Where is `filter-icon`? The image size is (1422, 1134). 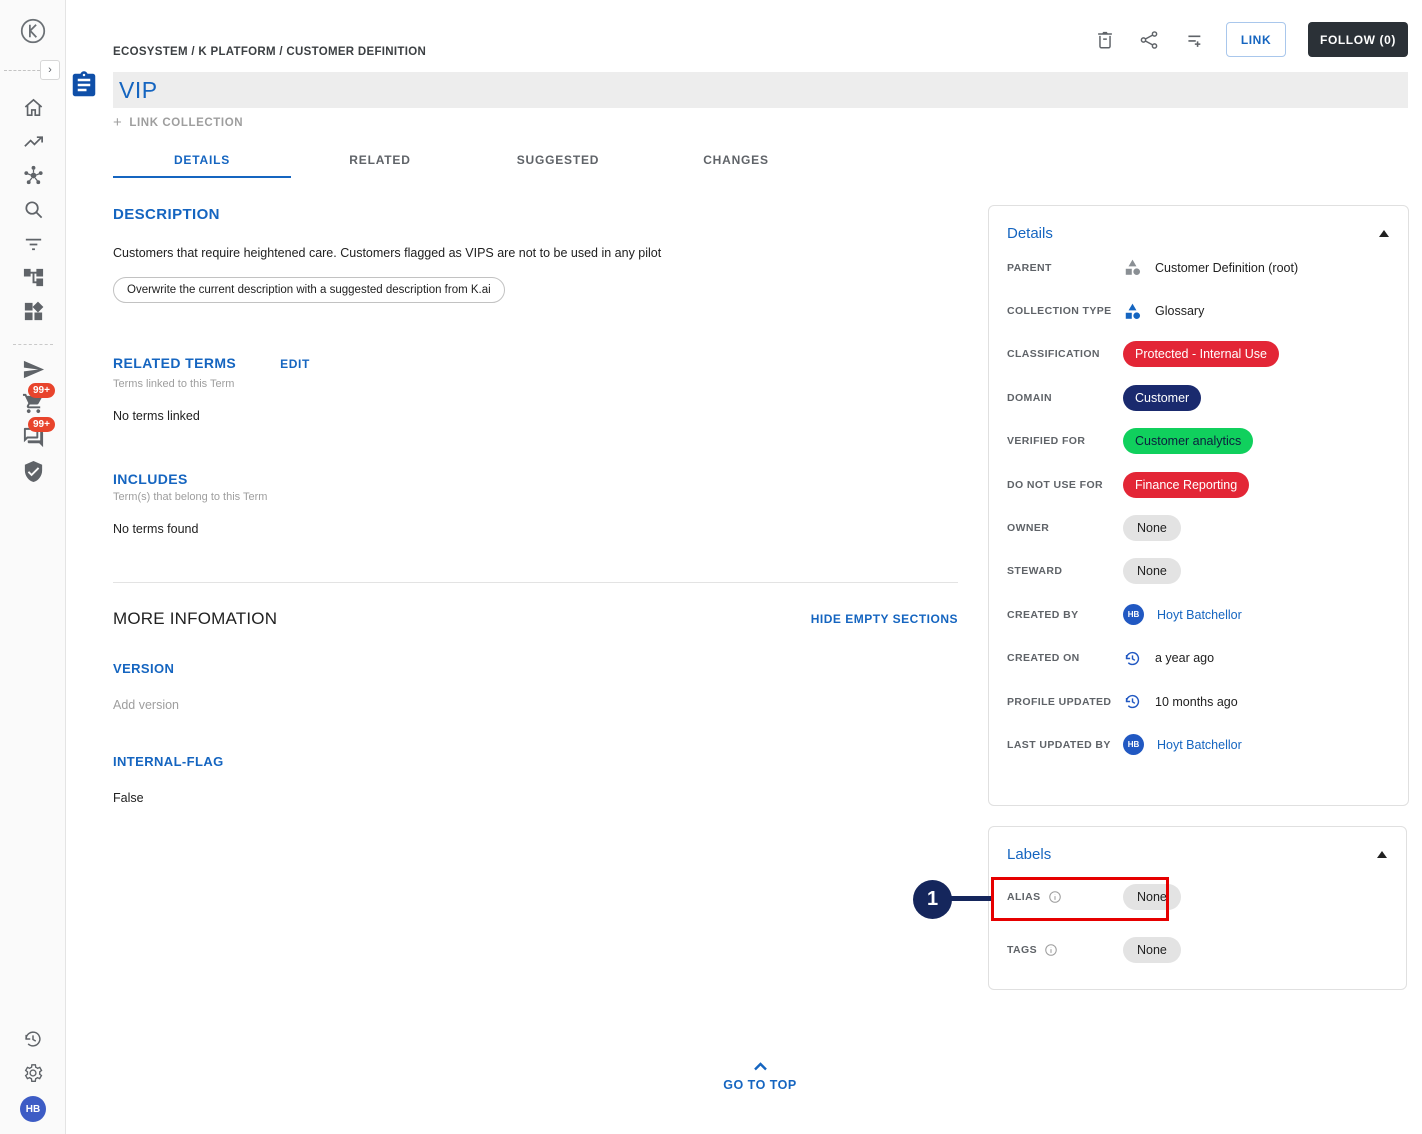 filter-icon is located at coordinates (33, 243).